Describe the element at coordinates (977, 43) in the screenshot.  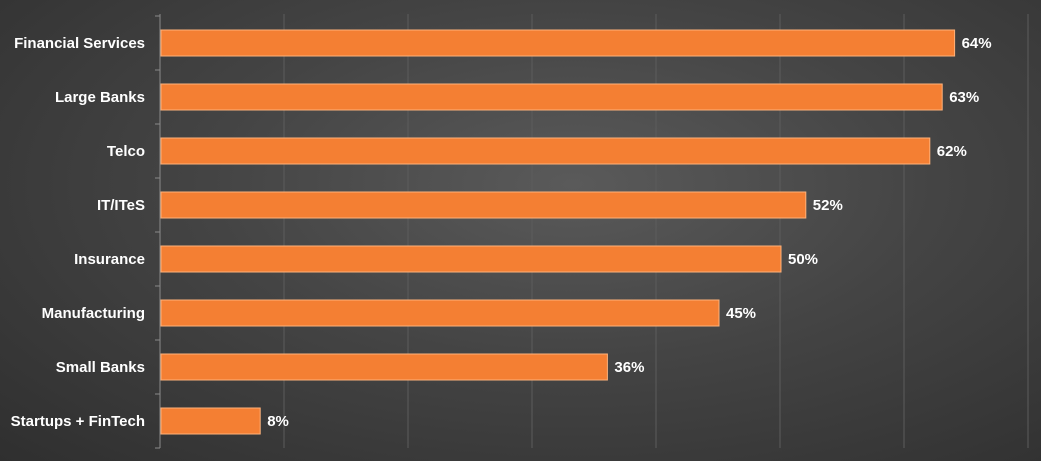
I see `value-label: 64%` at that location.